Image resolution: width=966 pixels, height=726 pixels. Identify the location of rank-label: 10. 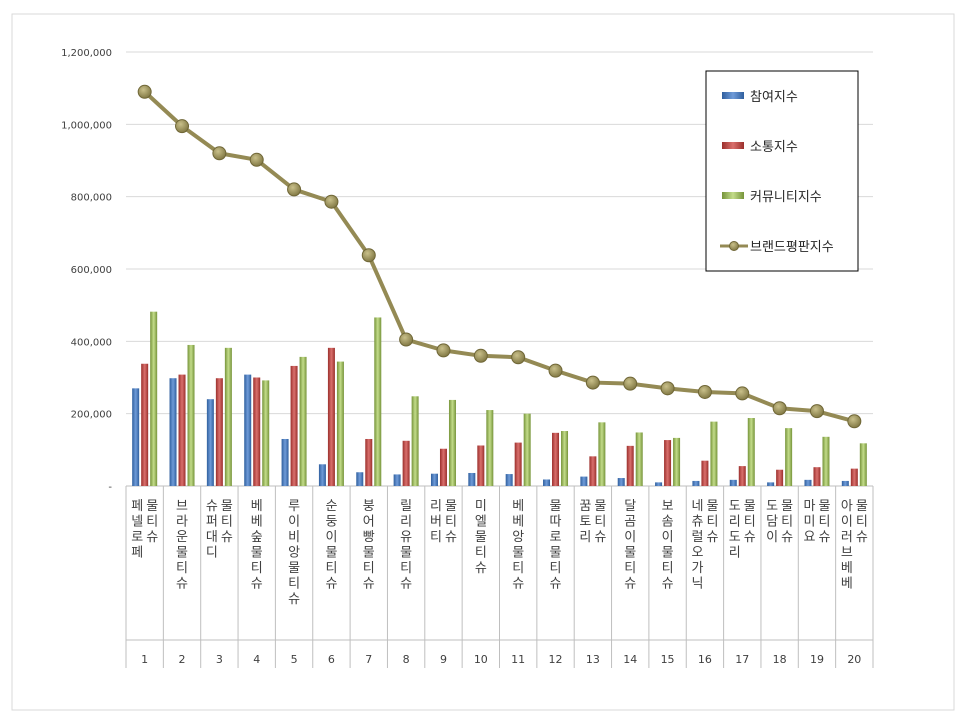
(481, 659).